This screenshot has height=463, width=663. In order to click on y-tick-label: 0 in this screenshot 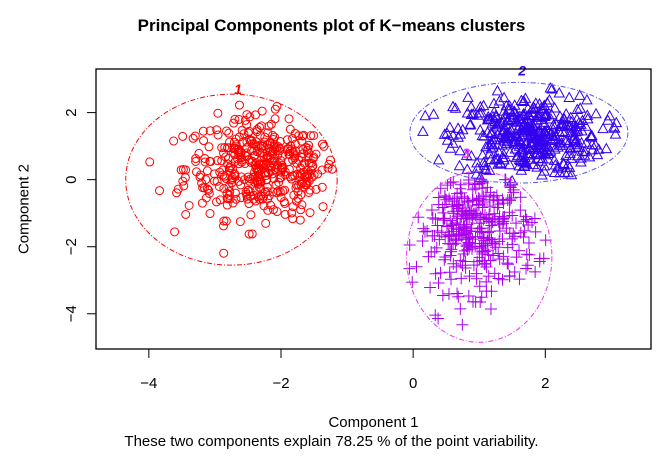, I will do `click(71, 179)`.